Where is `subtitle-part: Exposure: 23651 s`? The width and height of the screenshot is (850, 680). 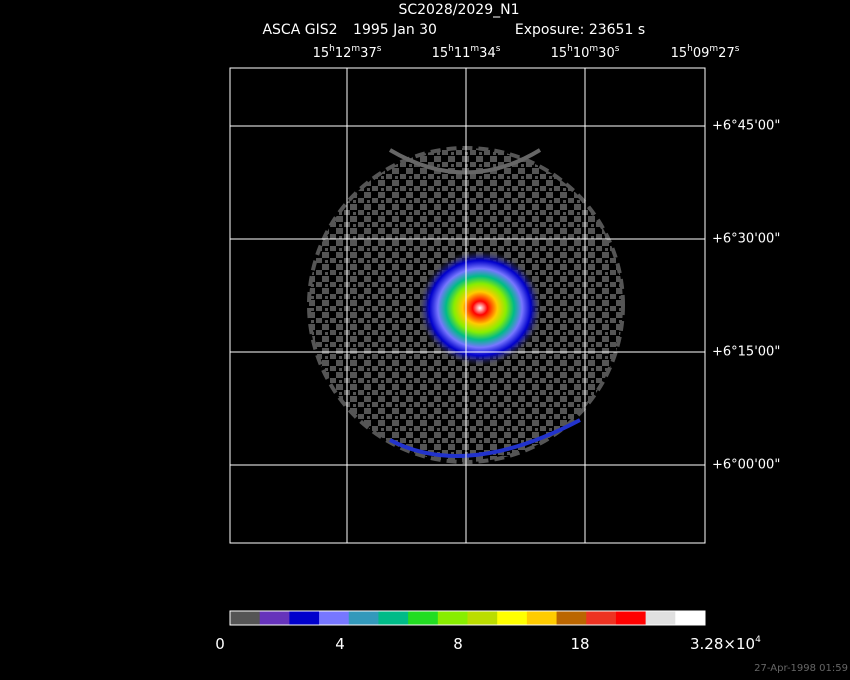 subtitle-part: Exposure: 23651 s is located at coordinates (580, 30).